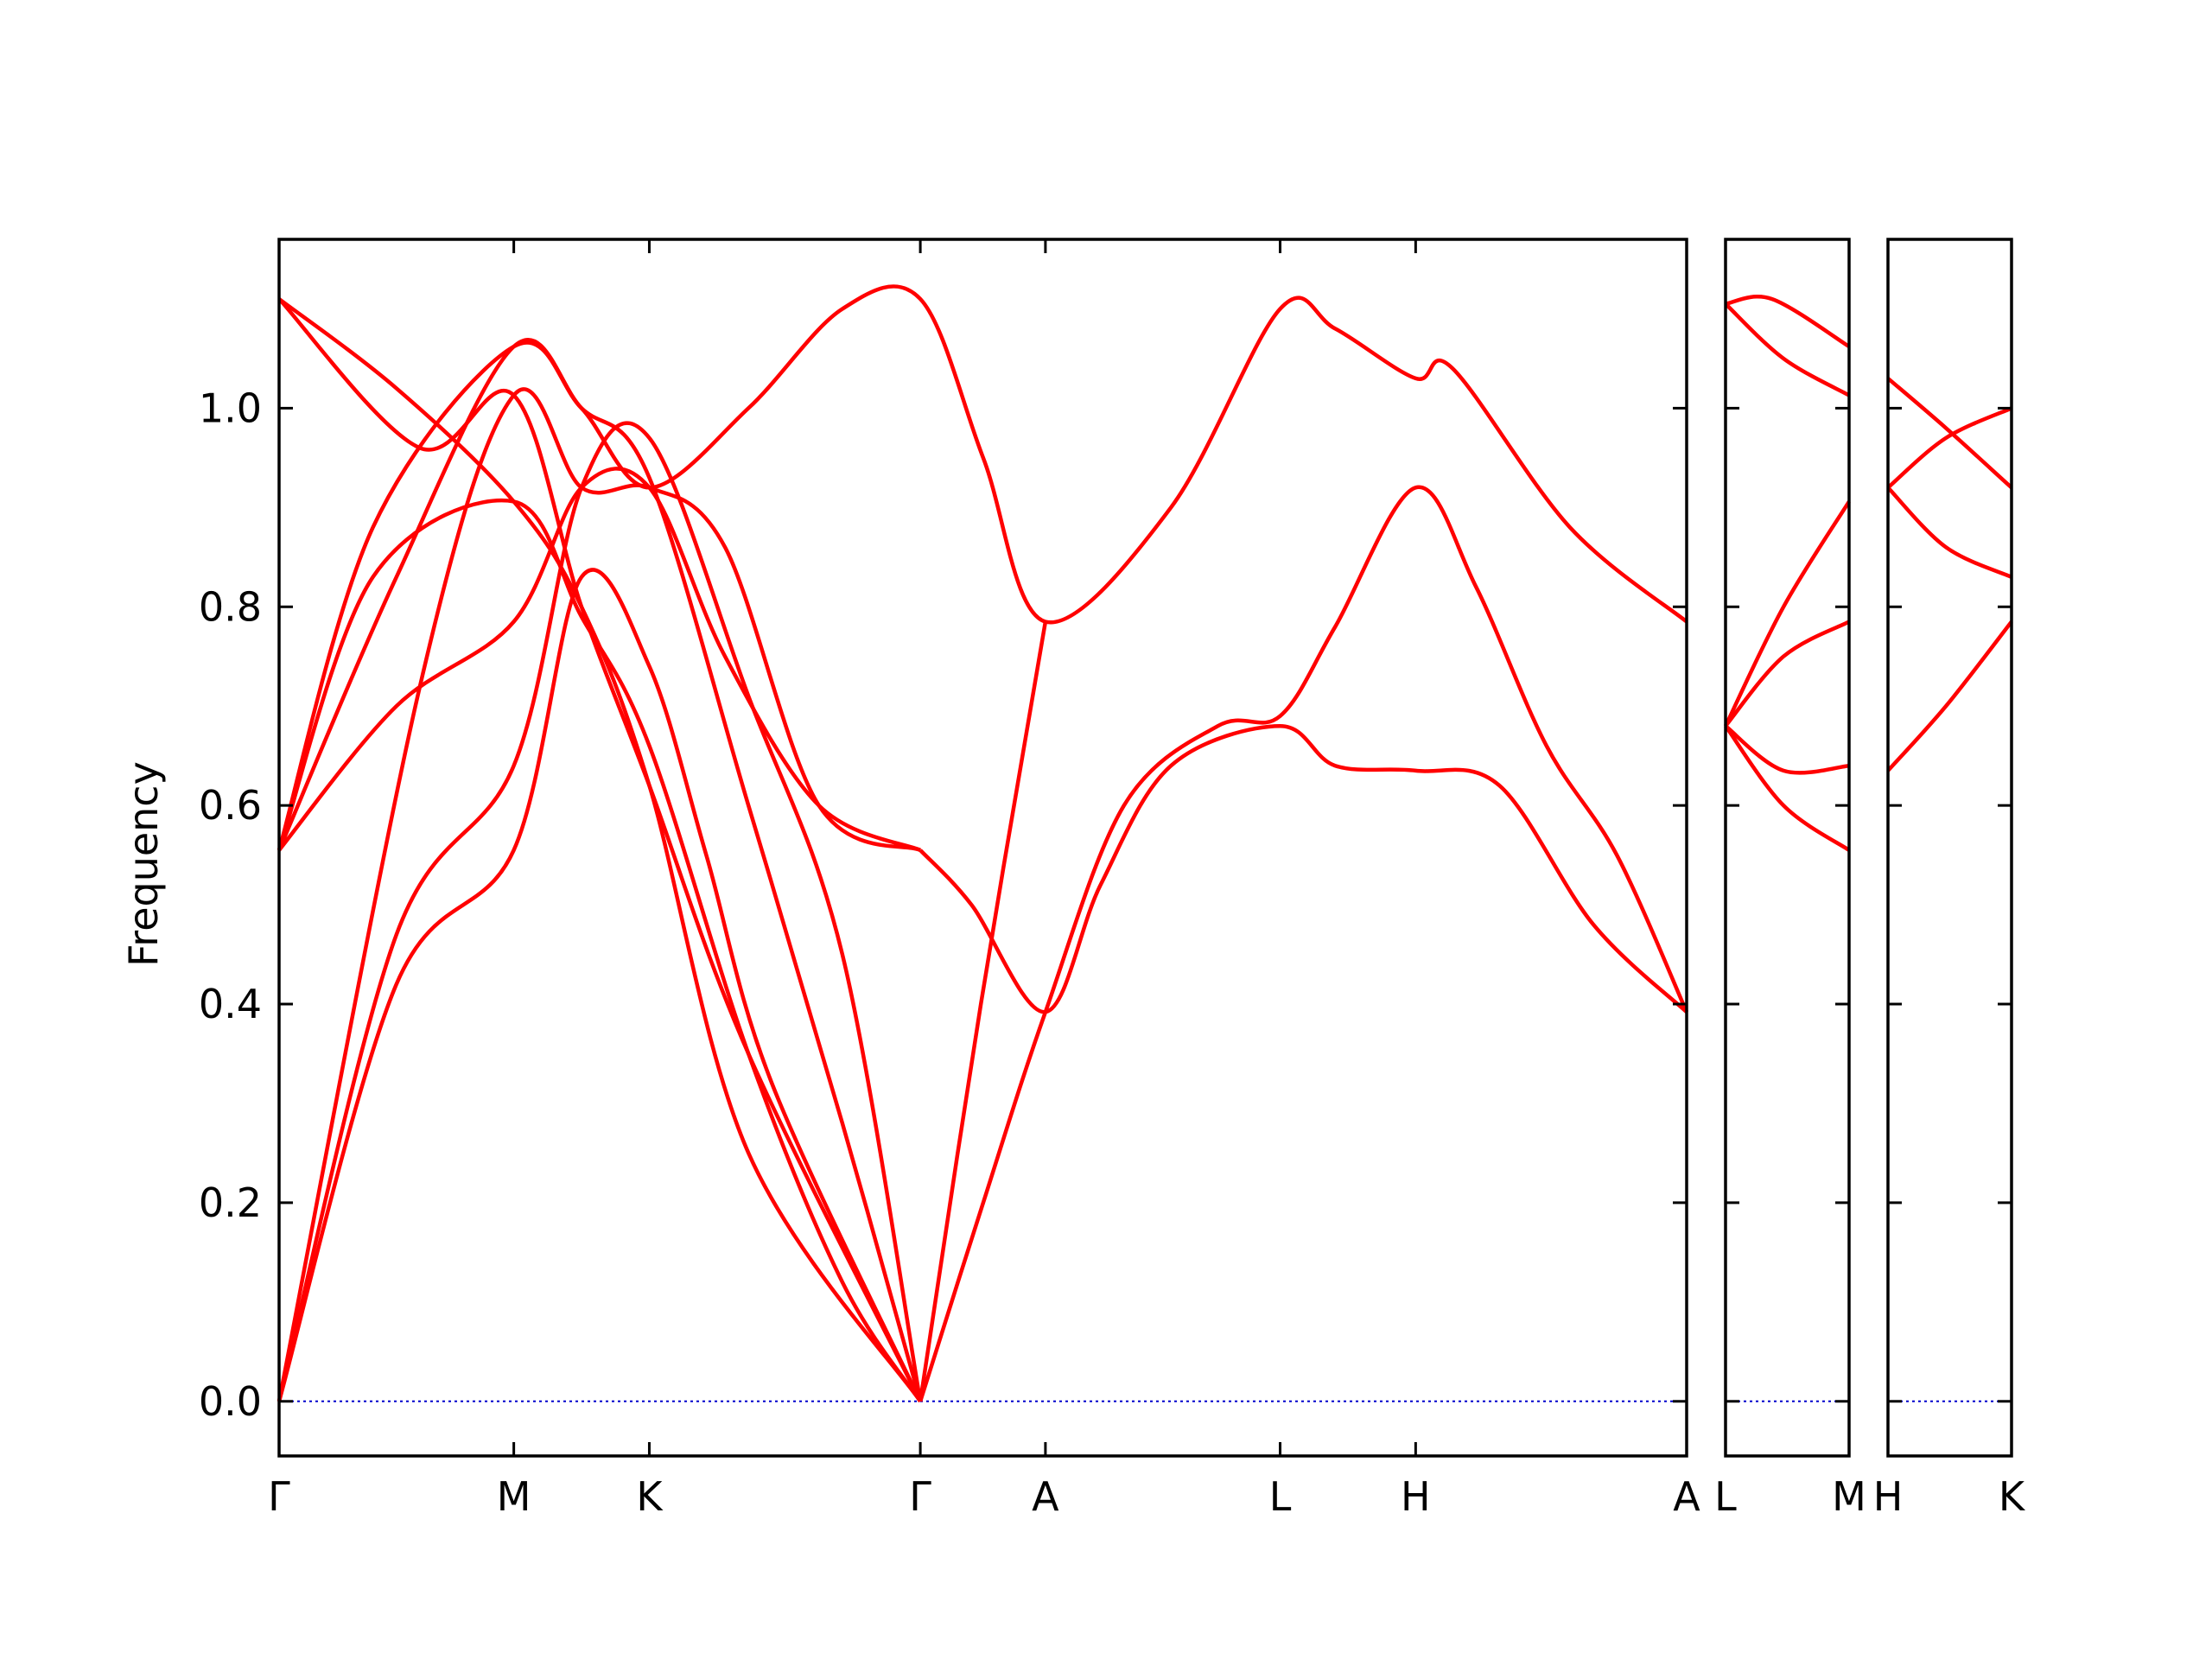  What do you see at coordinates (231, 408) in the screenshot?
I see `y-tick-label: 1.0` at bounding box center [231, 408].